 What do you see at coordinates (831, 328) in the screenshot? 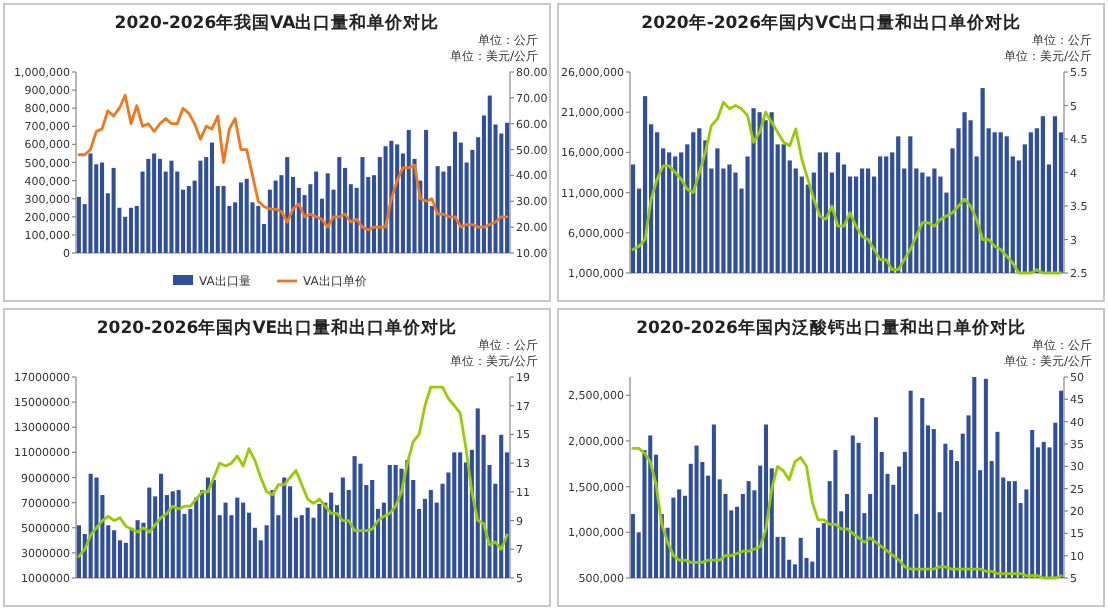
I see `chart-title: 2020-2026年国内泛酸钙出口量和出口单价对比` at bounding box center [831, 328].